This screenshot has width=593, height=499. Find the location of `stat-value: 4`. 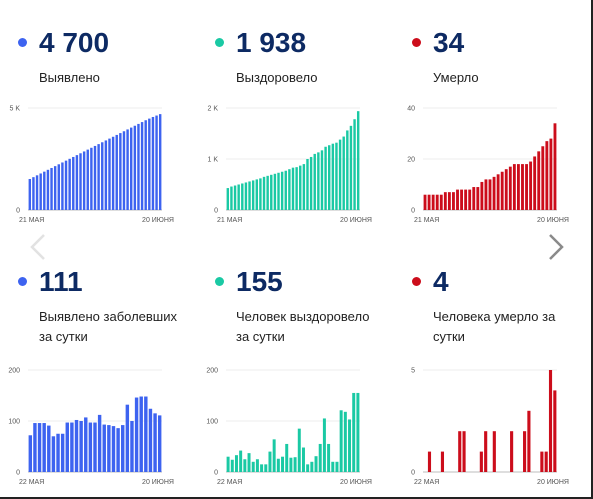

stat-value: 4 is located at coordinates (441, 281).